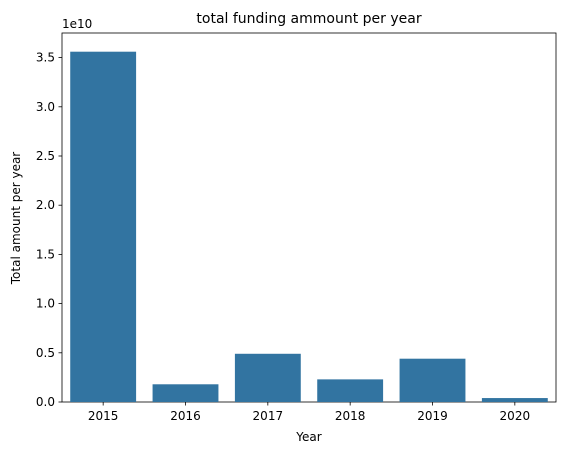 The image size is (567, 459). I want to click on y-tick-label: 3.0, so click(45, 107).